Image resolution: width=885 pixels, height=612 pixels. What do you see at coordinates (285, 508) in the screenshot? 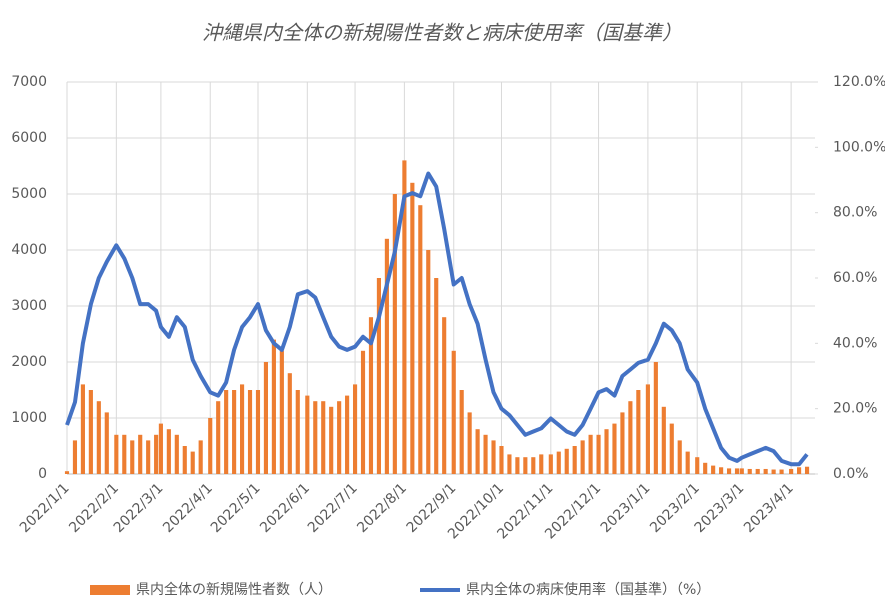
I see `x-tick-label: 2022/6/1` at bounding box center [285, 508].